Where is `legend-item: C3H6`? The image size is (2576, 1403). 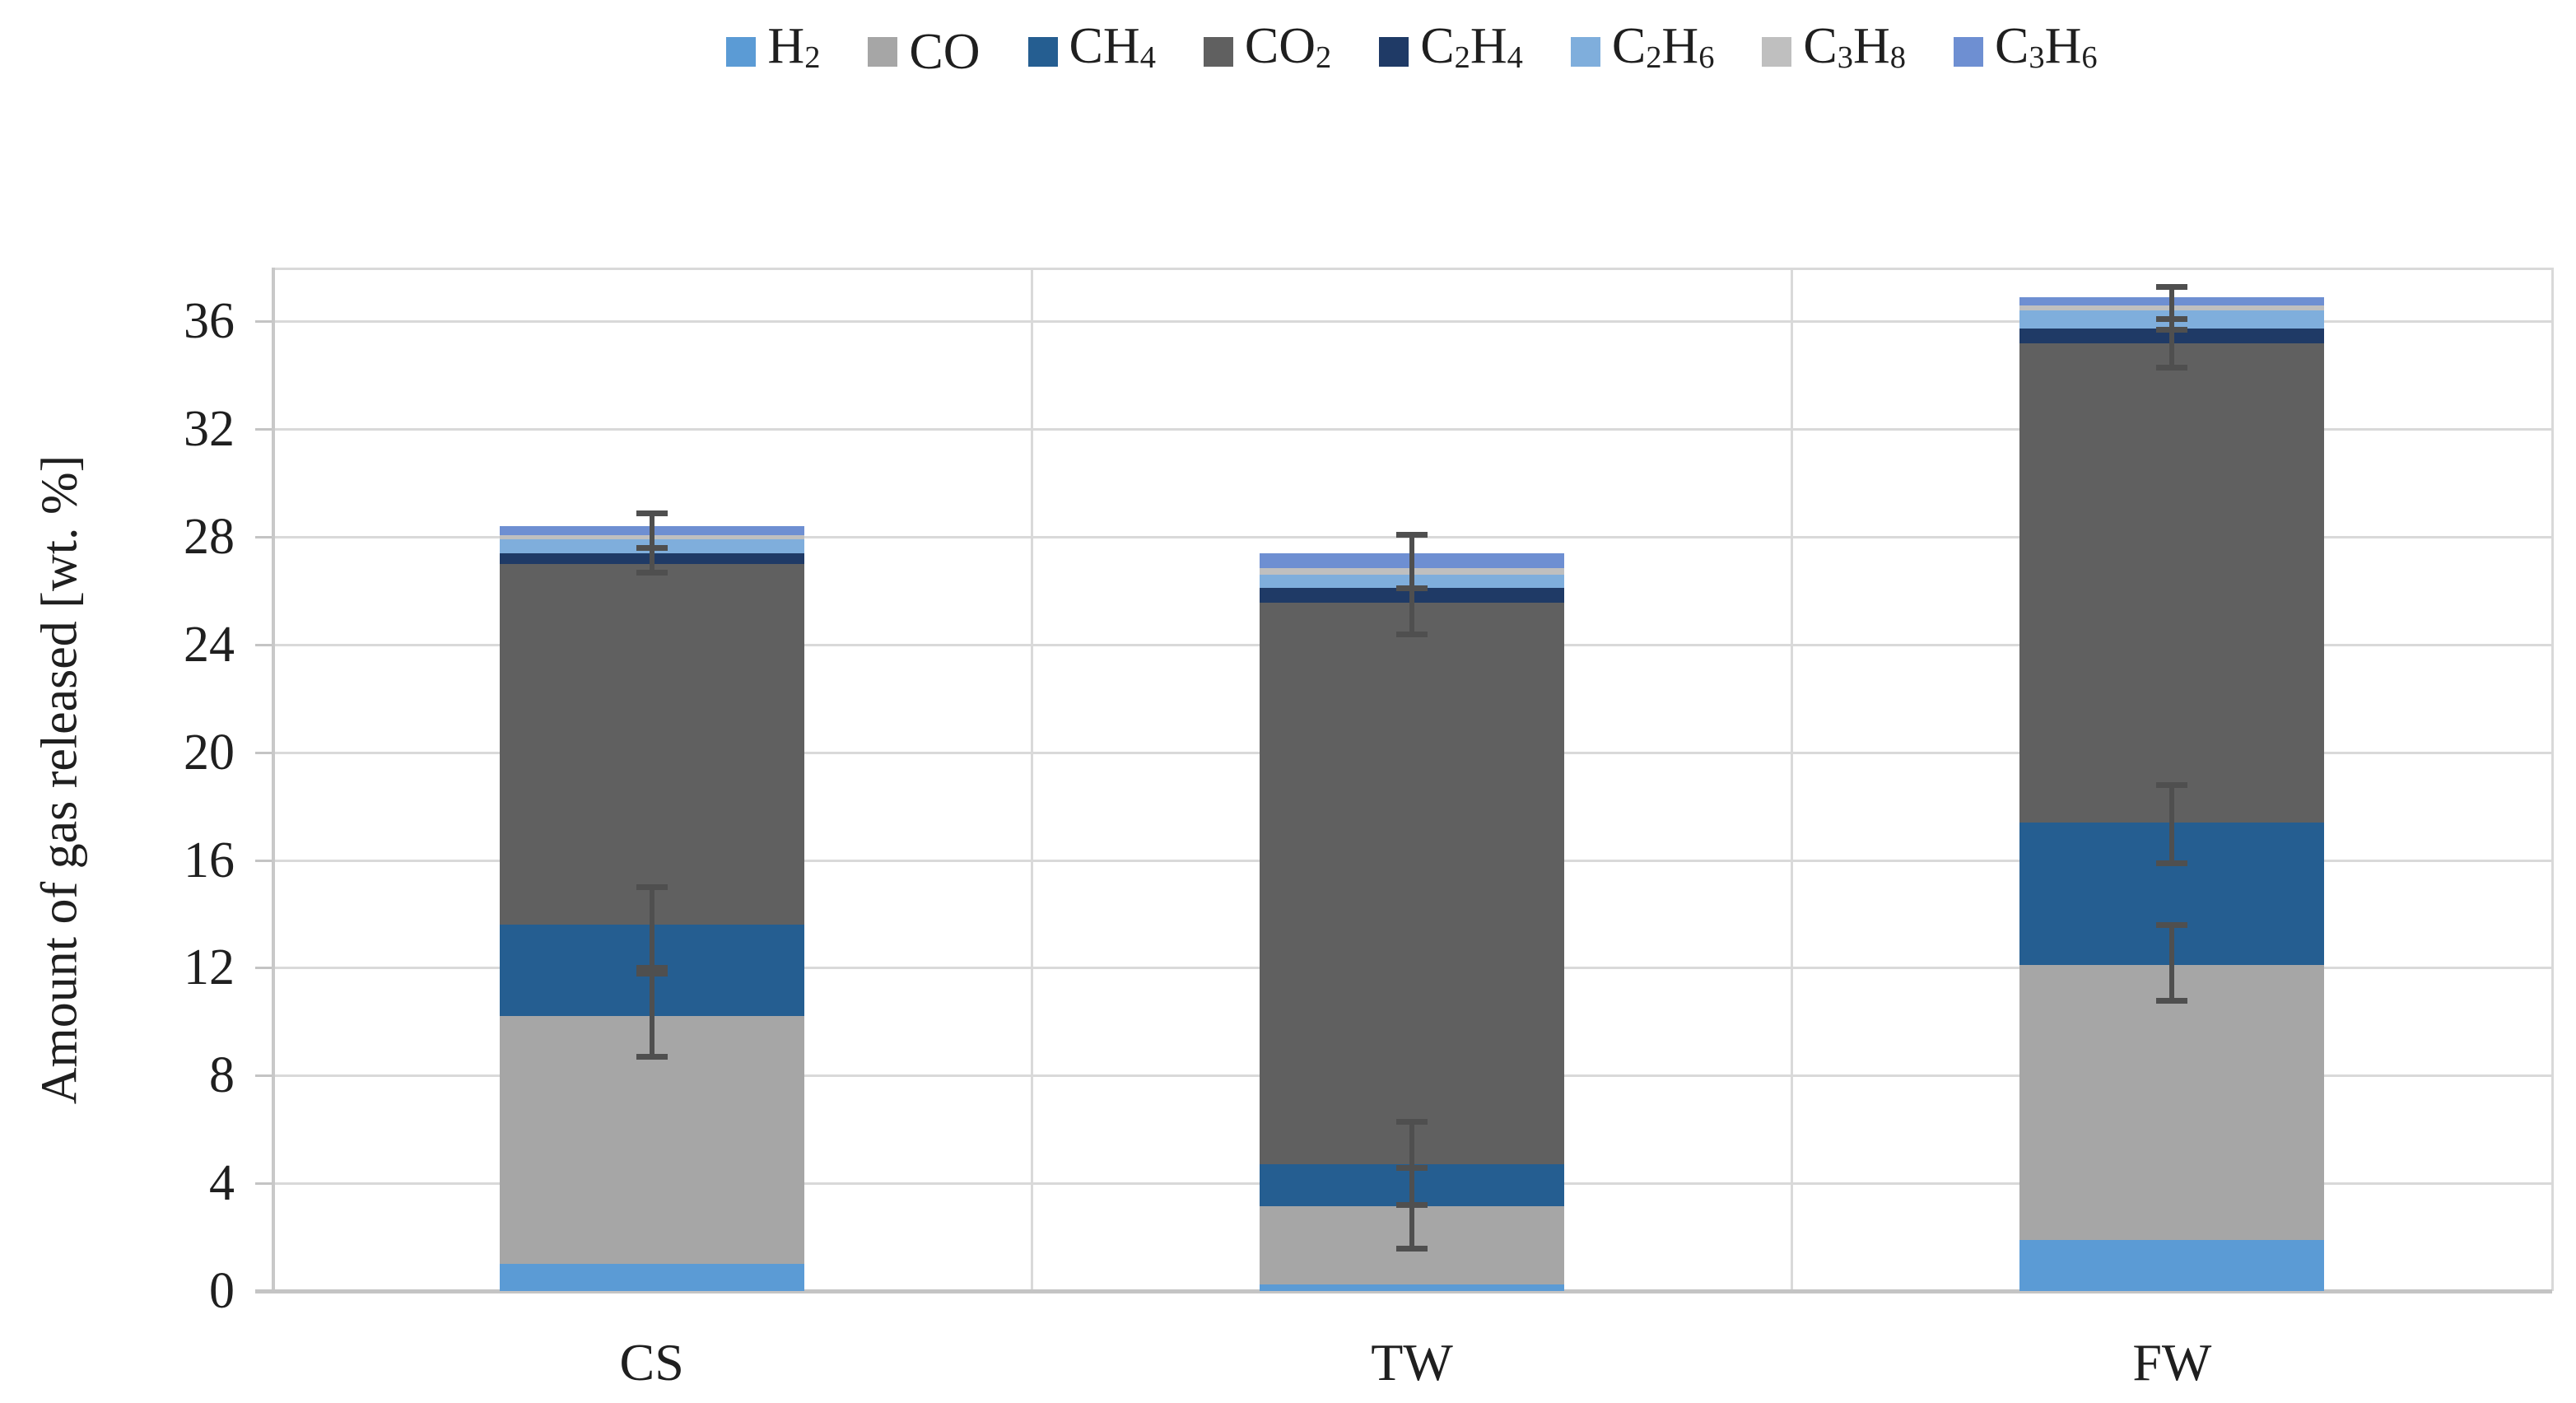
legend-item: C3H6 is located at coordinates (2026, 52).